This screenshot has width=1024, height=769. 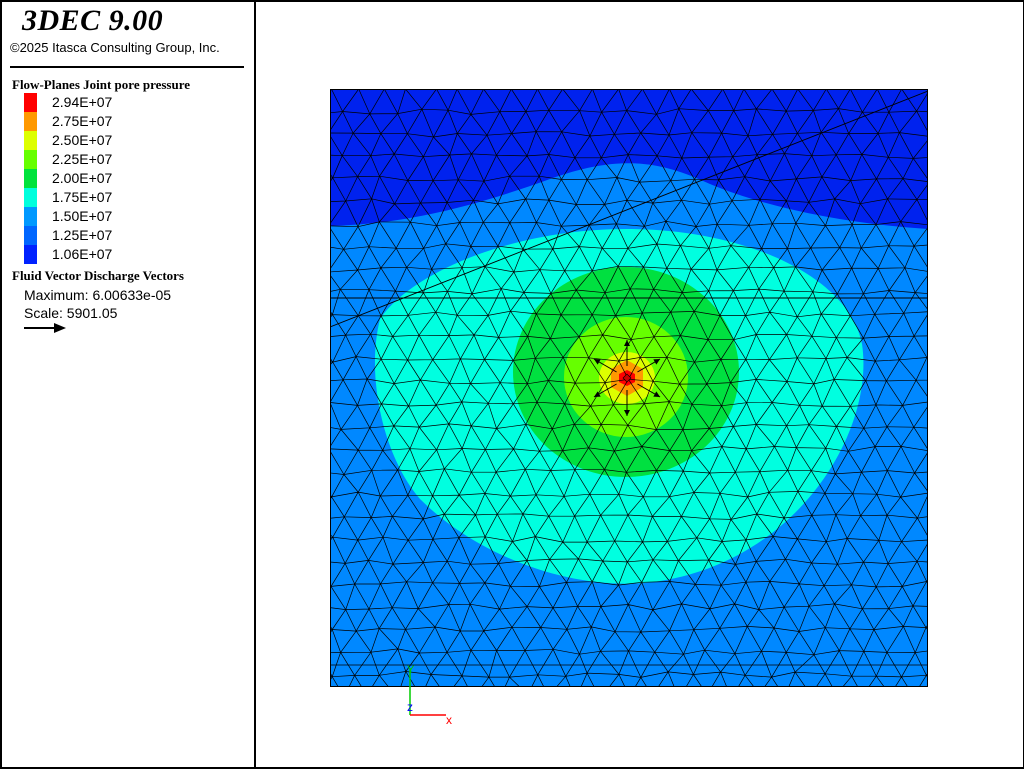 What do you see at coordinates (82, 254) in the screenshot?
I see `legend-label: 1.06E+07` at bounding box center [82, 254].